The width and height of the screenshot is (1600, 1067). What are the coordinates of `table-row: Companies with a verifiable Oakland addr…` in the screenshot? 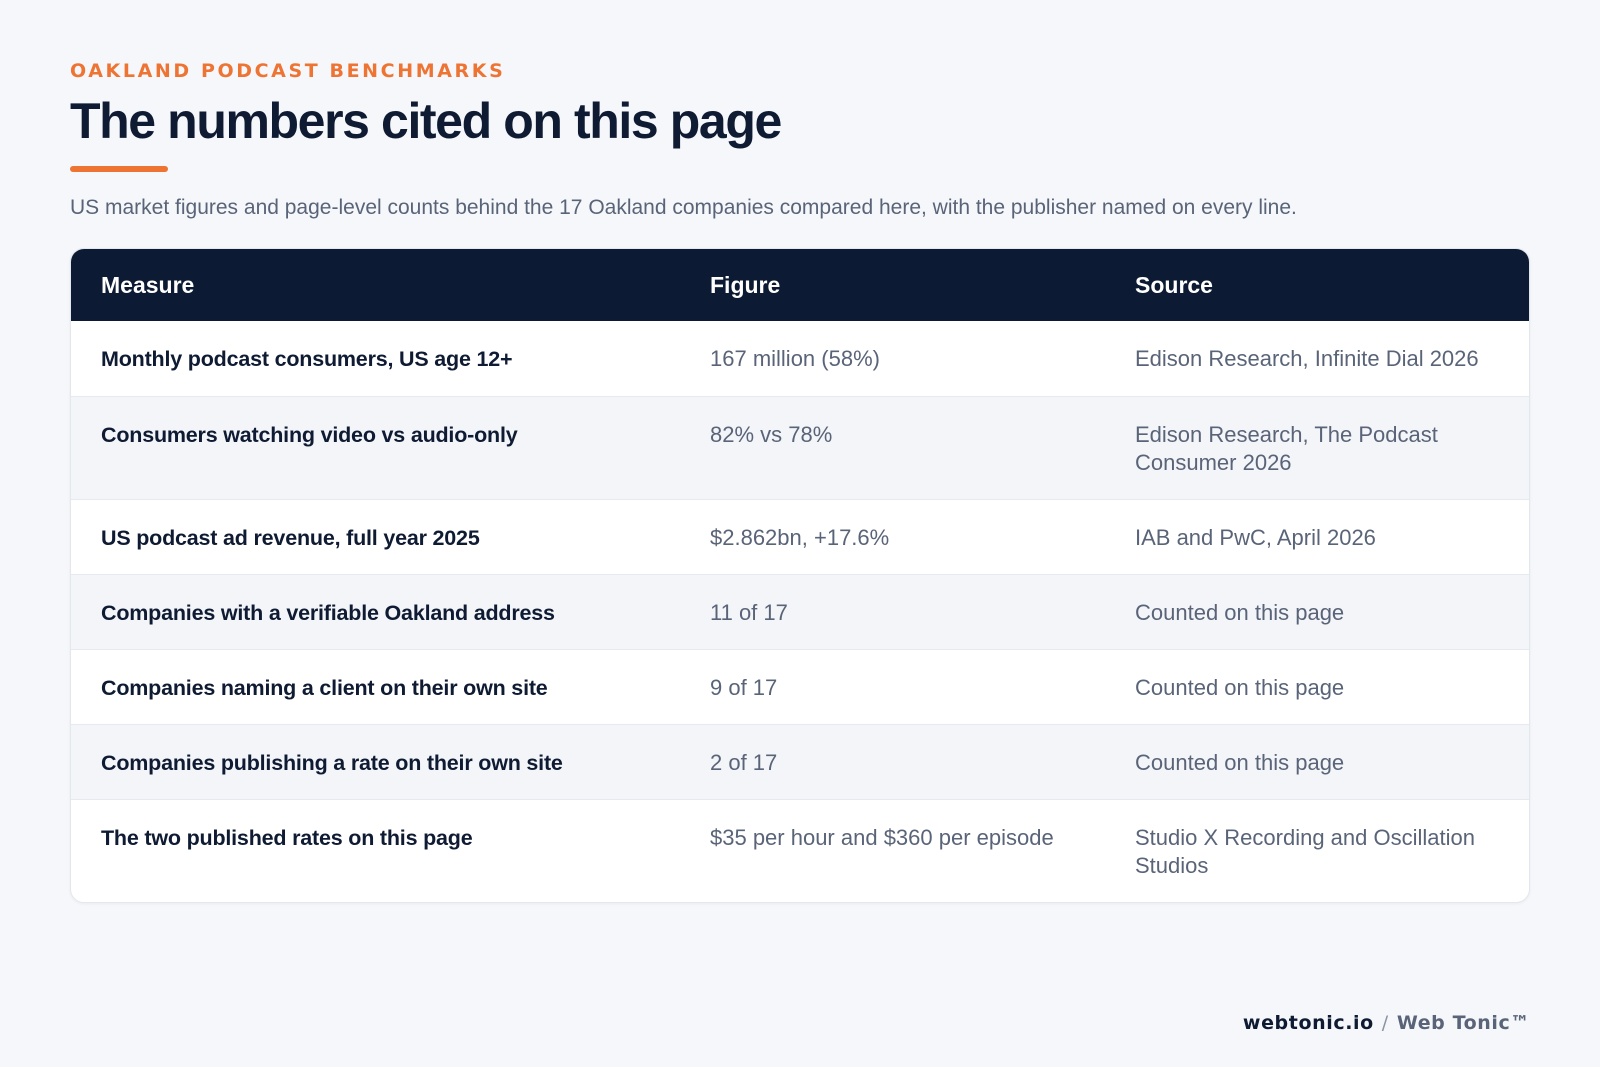 It's located at (800, 611).